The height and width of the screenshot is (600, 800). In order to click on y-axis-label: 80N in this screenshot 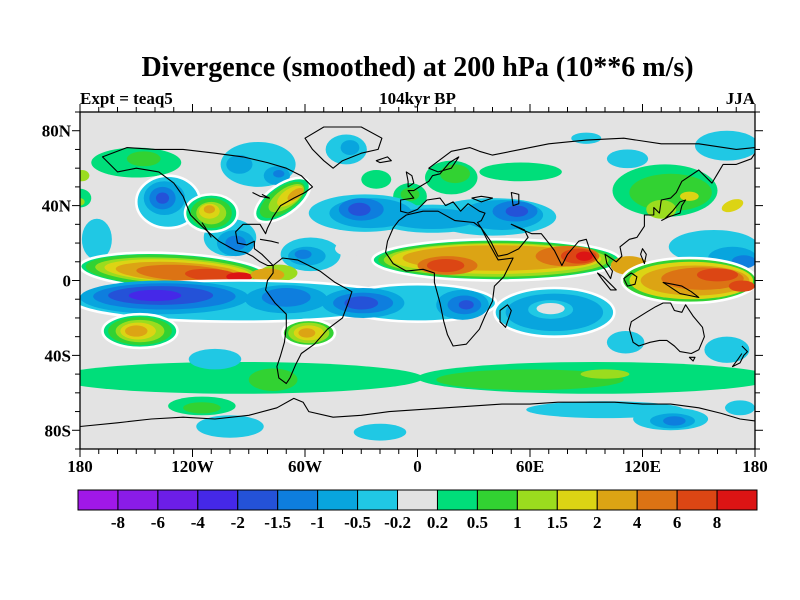, I will do `click(57, 131)`.